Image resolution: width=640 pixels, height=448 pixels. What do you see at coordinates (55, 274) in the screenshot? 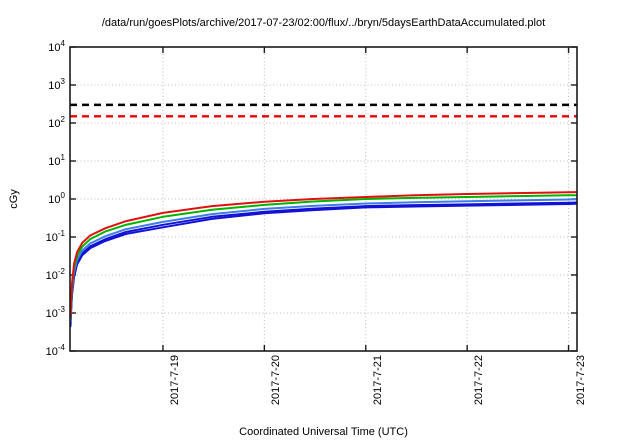
I see `y-tick-label: 10⁻²` at bounding box center [55, 274].